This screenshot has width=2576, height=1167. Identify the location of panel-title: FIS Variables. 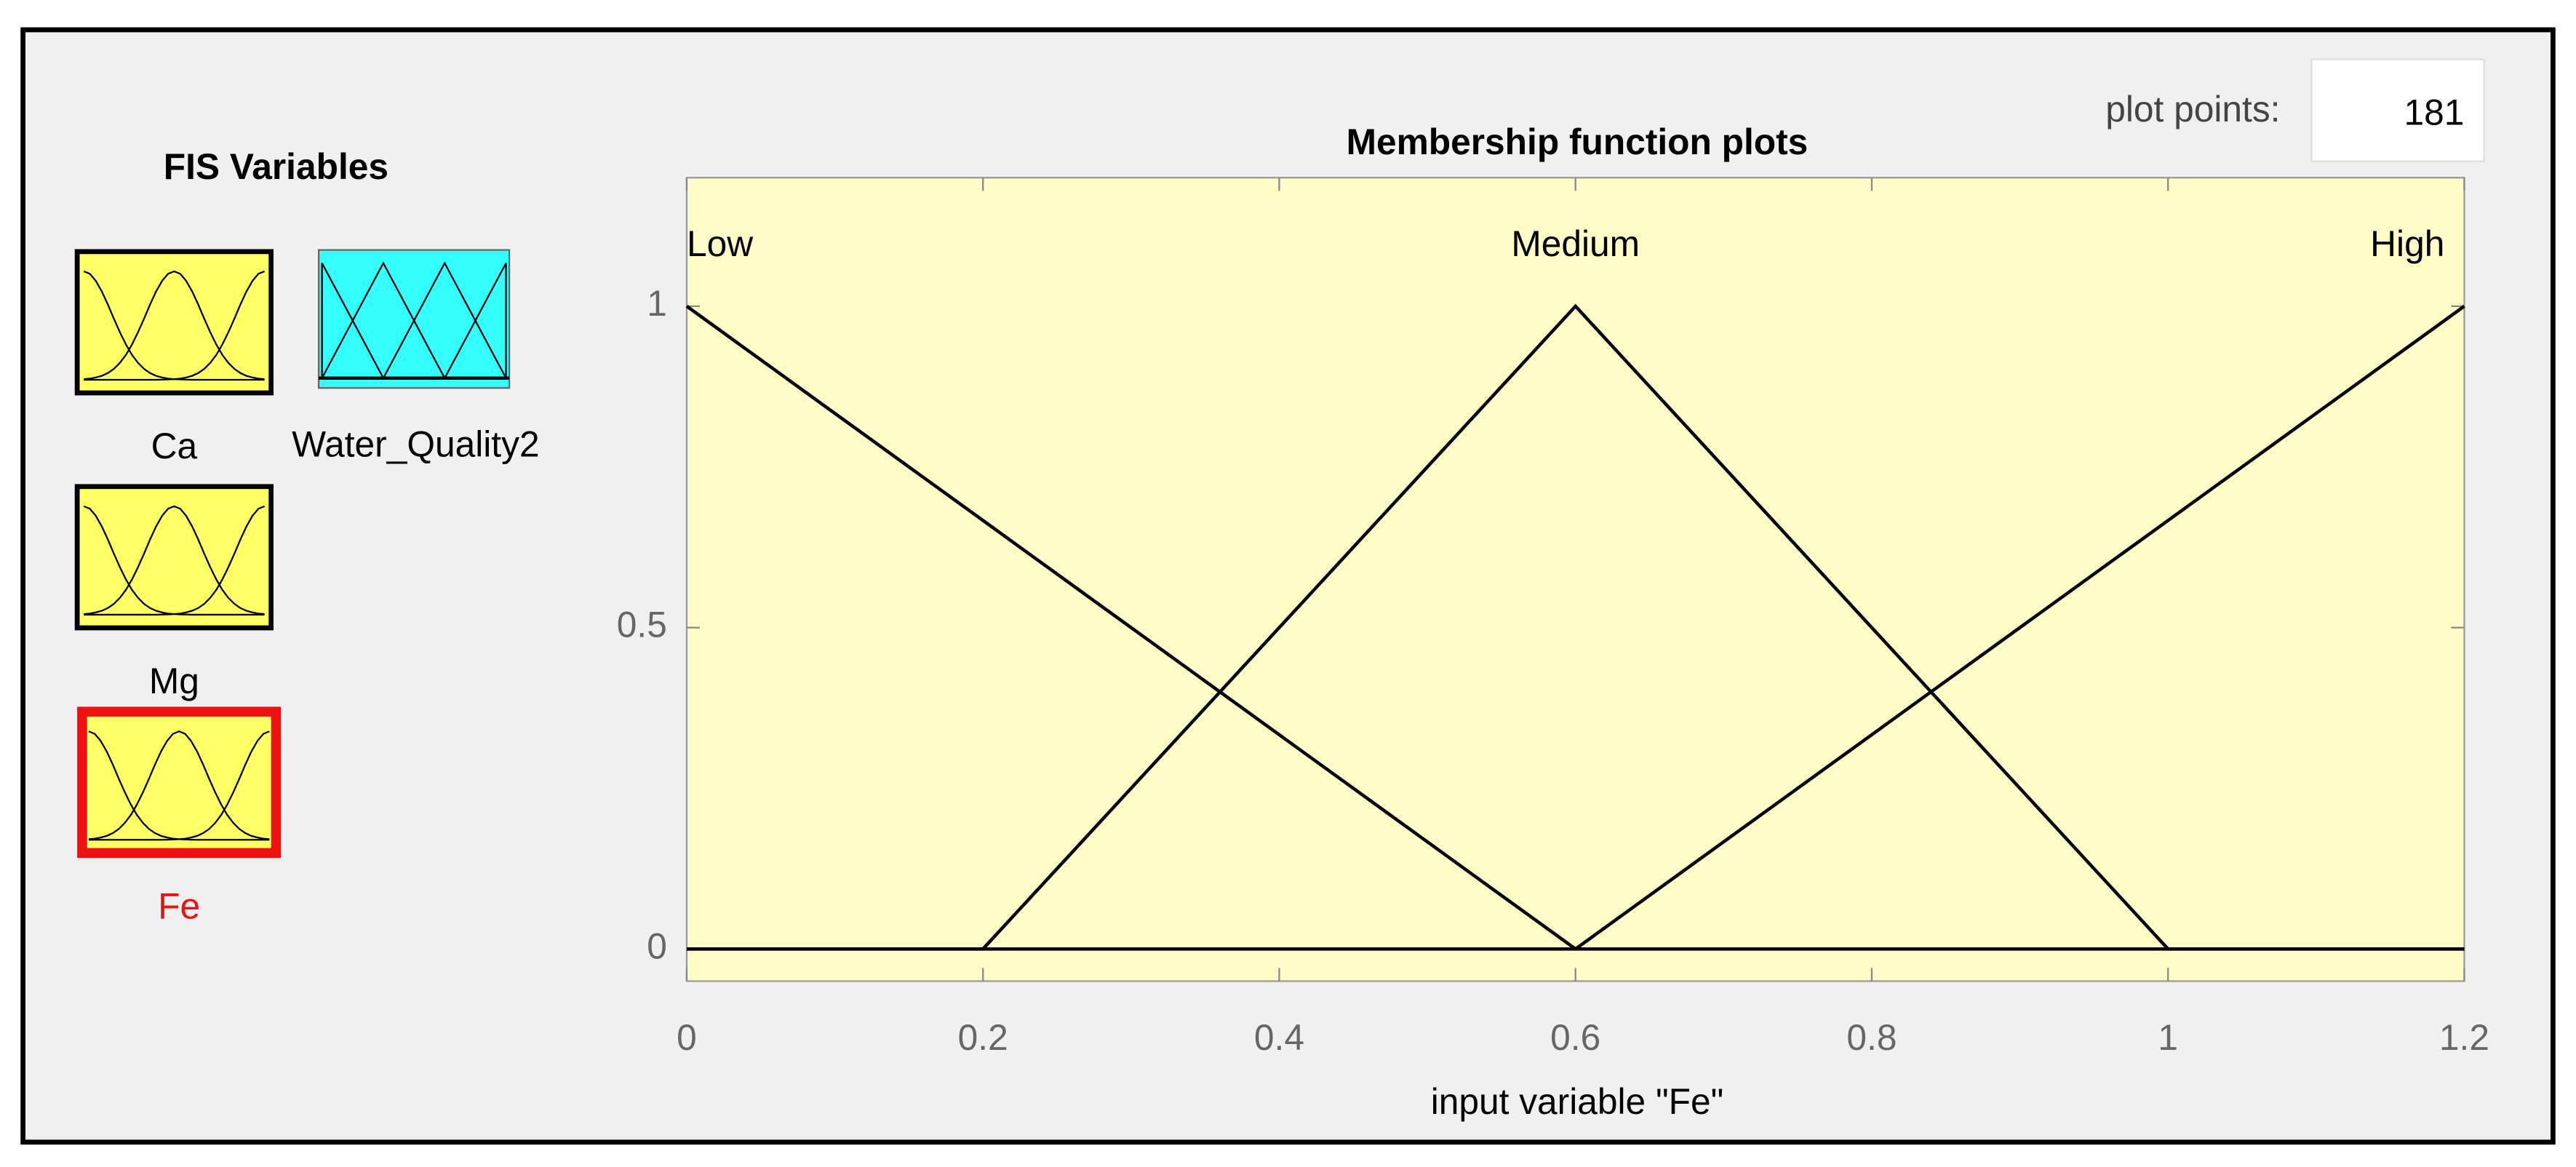
(276, 166).